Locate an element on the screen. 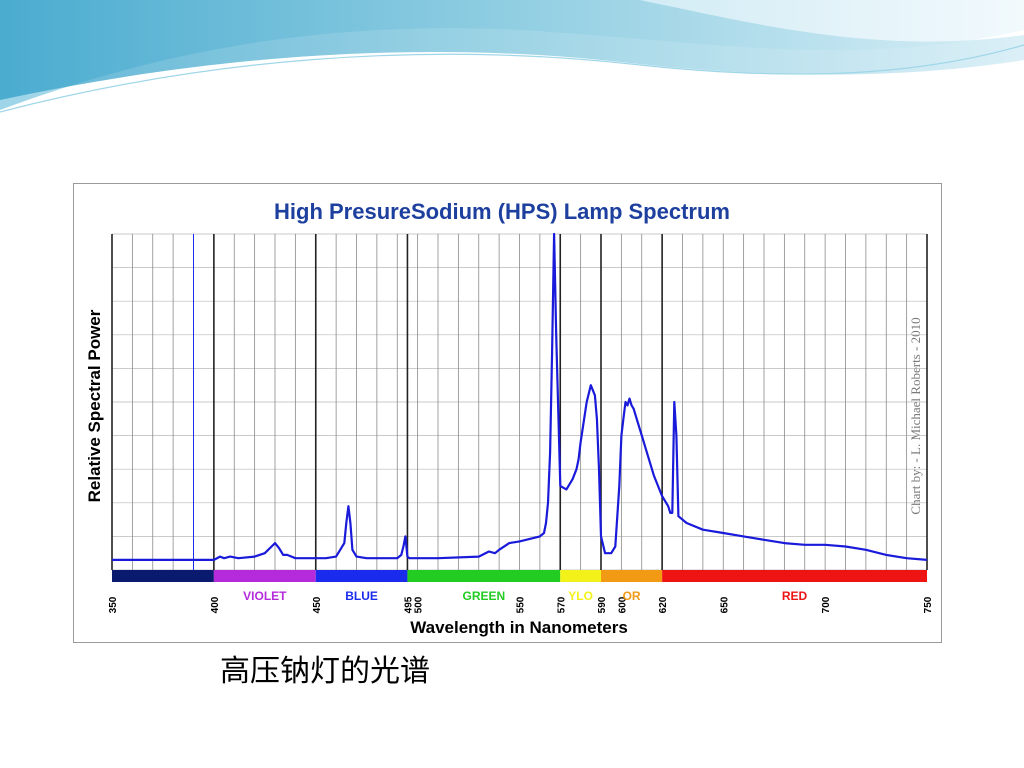 The height and width of the screenshot is (768, 1024). x-tick-label: 600 is located at coordinates (622, 604).